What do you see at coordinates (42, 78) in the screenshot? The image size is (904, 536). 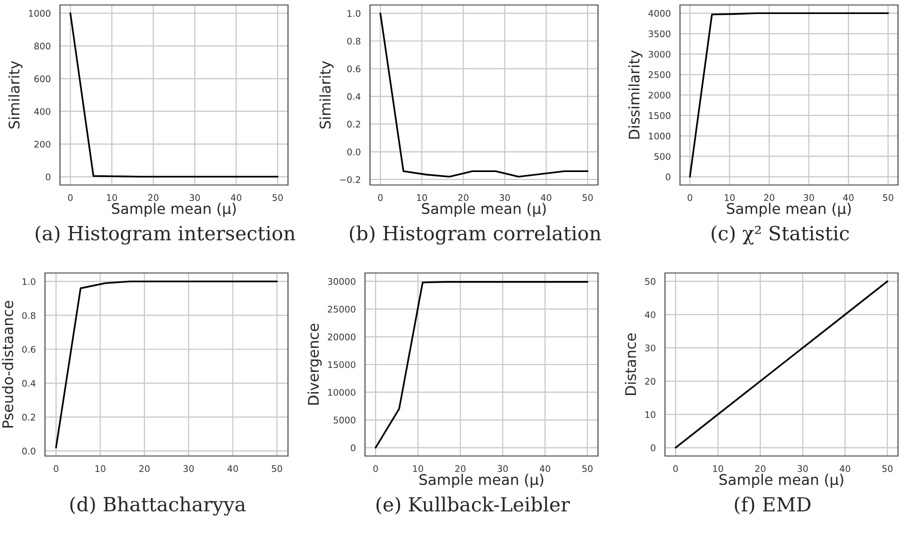 I see `y-tick-label: 600` at bounding box center [42, 78].